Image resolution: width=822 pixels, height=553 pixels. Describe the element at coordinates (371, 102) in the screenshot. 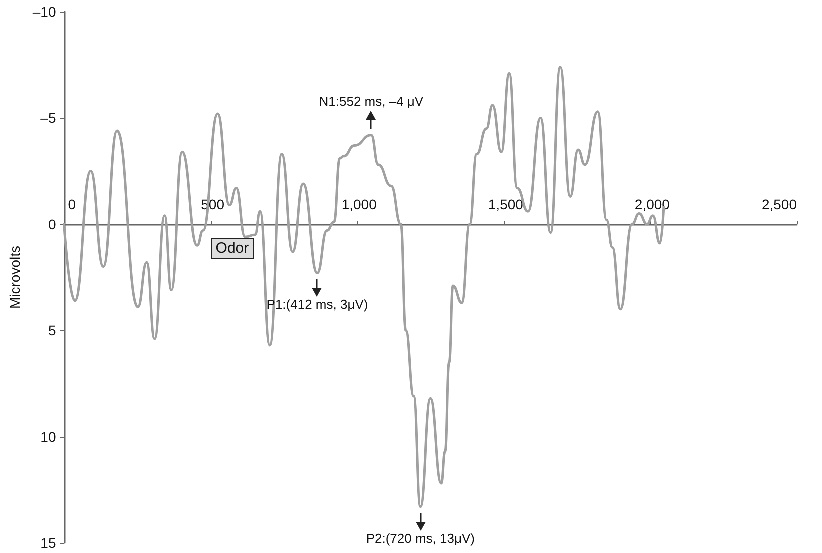

I see `annotation: N1:552 ms, –4 μV` at that location.